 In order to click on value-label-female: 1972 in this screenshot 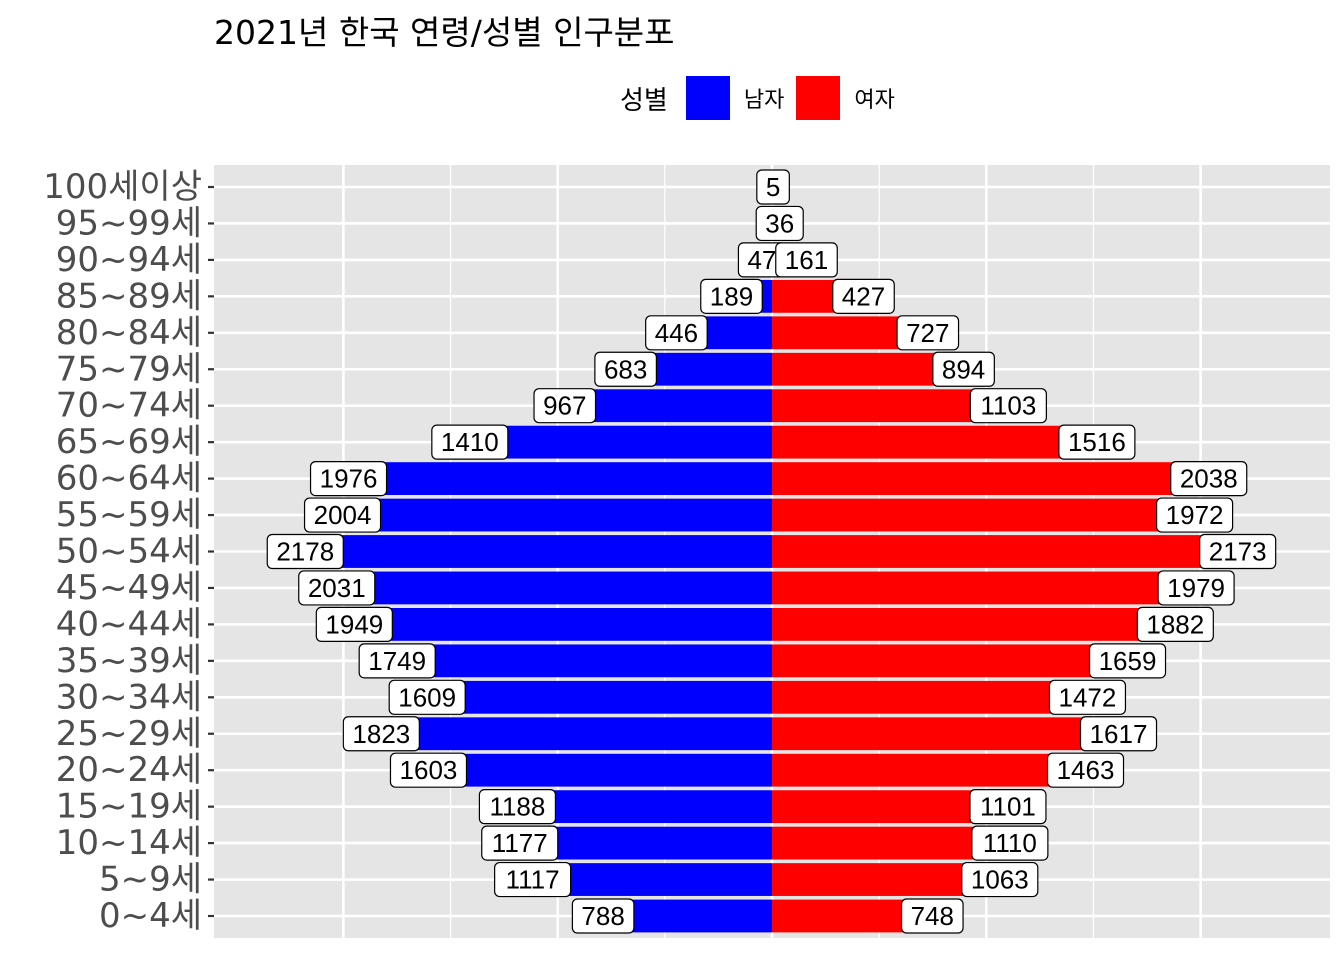, I will do `click(1195, 515)`.